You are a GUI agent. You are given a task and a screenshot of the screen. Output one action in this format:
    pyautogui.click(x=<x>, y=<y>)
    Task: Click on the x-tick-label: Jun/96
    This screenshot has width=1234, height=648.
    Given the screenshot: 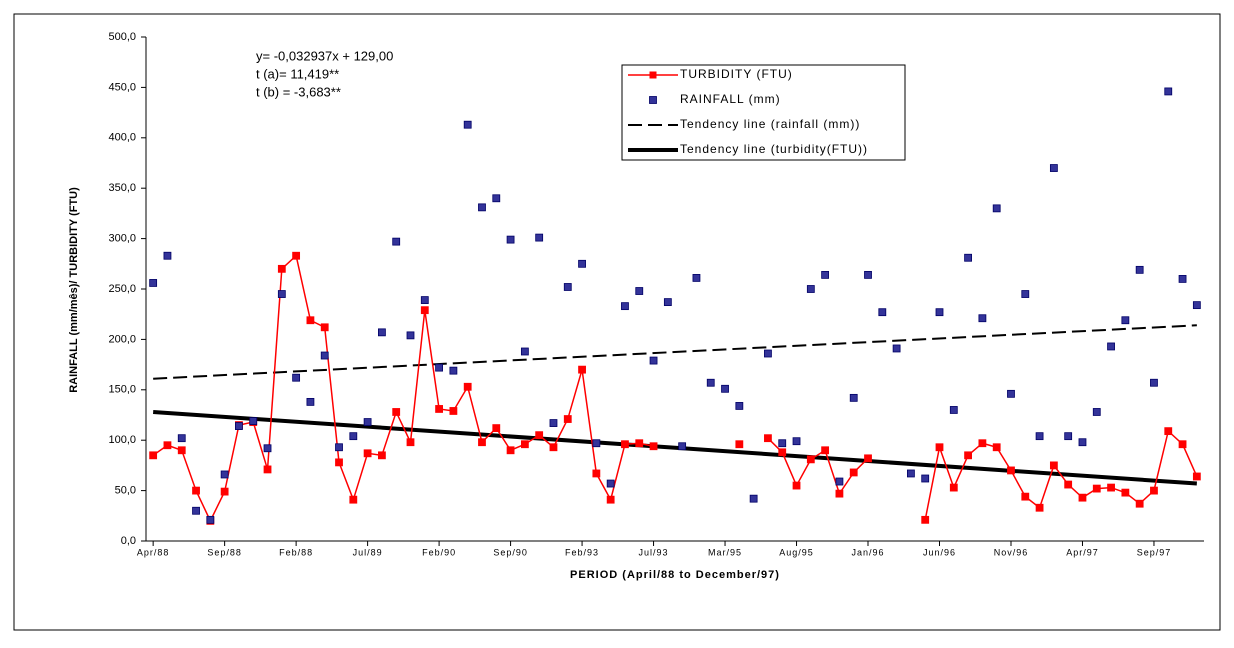 What is the action you would take?
    pyautogui.click(x=939, y=552)
    